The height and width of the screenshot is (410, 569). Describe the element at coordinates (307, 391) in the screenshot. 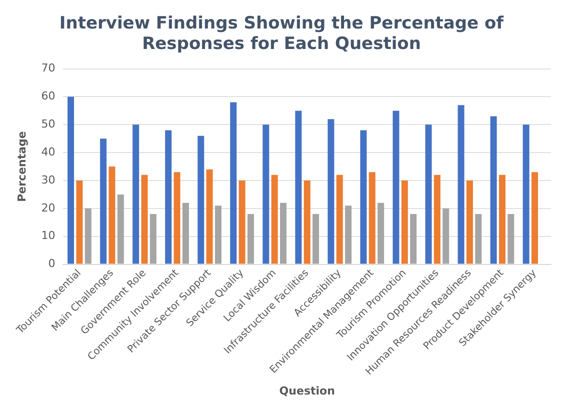

I see `x-axis-title: Question` at that location.